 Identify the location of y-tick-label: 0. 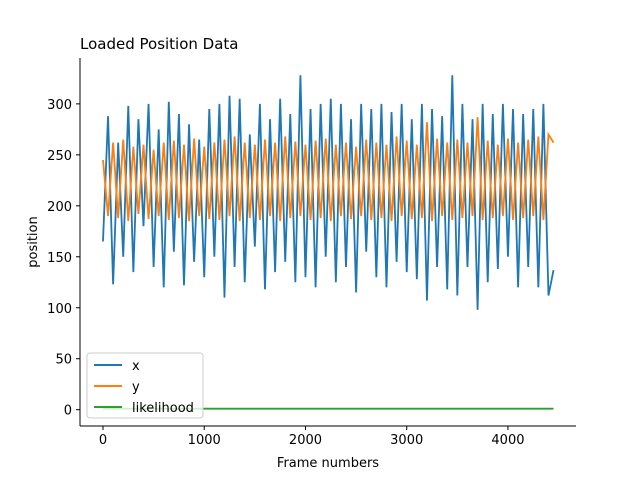
(68, 411).